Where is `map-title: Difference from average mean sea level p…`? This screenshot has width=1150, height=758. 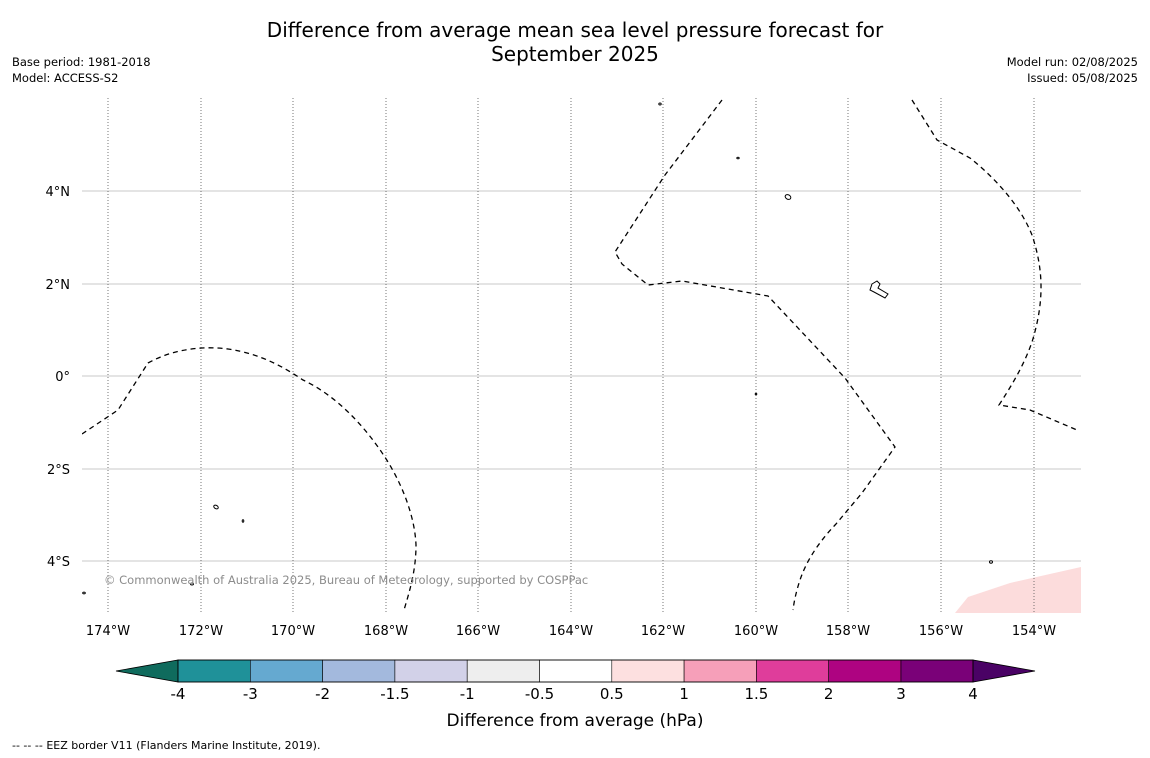
map-title: Difference from average mean sea level p… is located at coordinates (575, 42).